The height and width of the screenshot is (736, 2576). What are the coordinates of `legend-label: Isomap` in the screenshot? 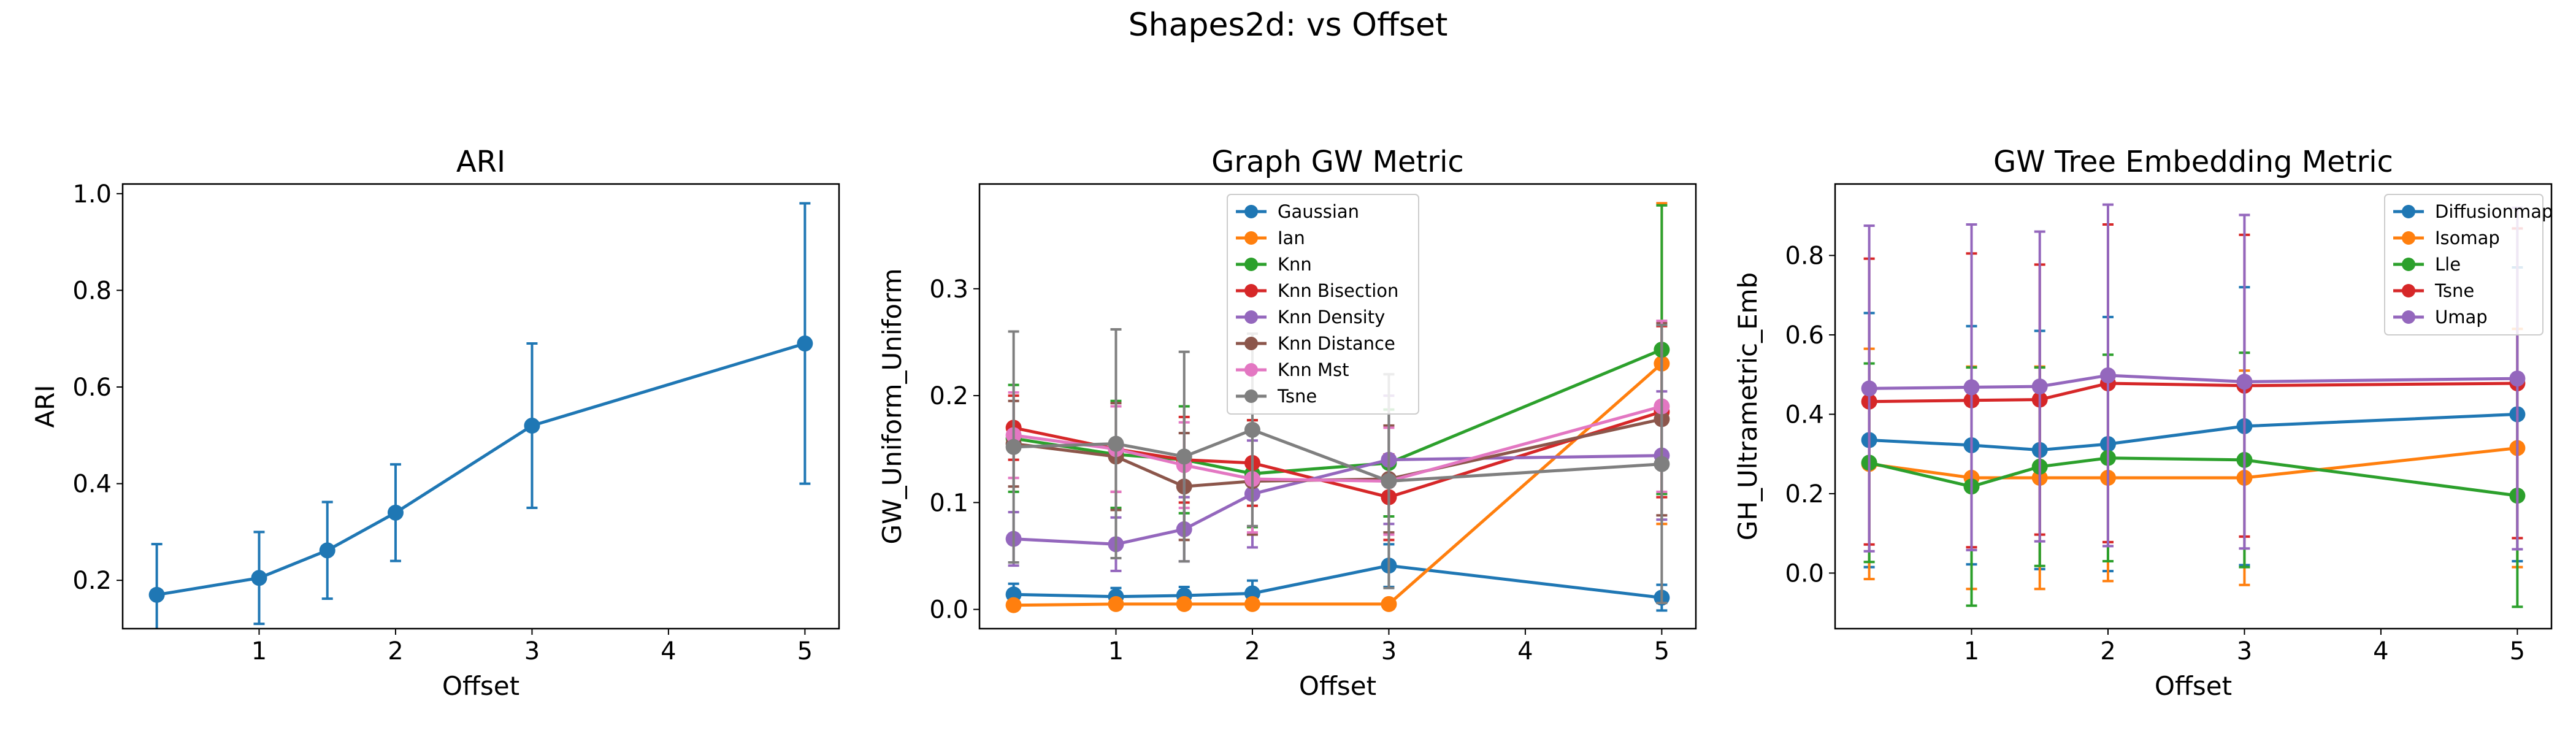 It's located at (2467, 238).